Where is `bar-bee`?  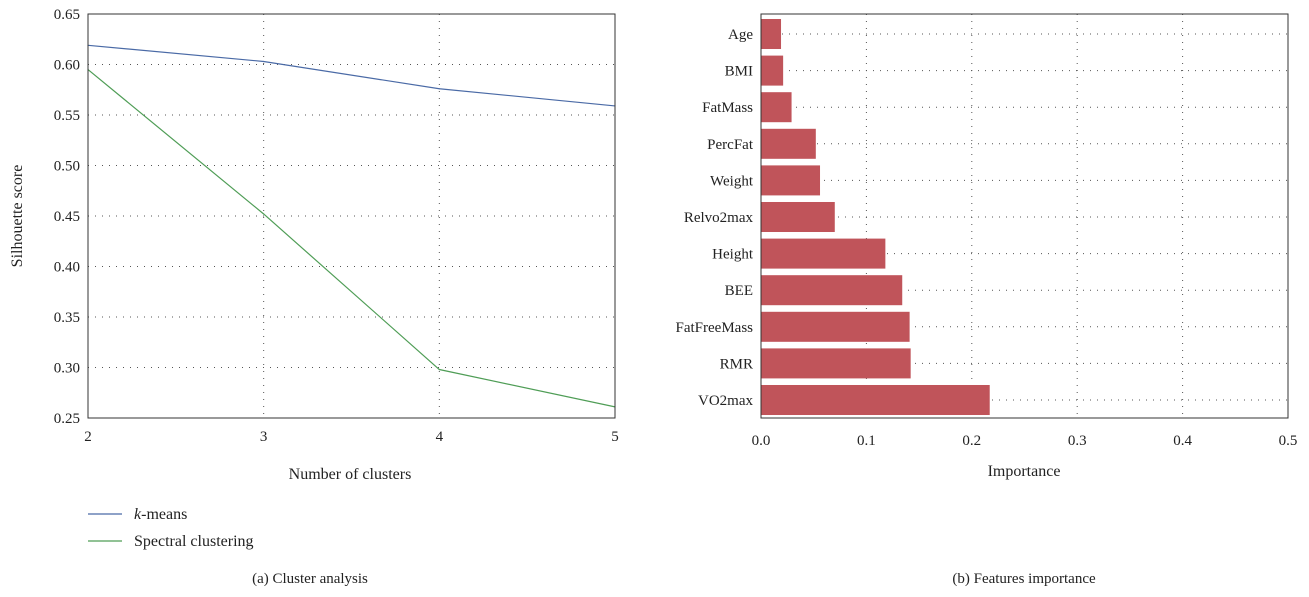 bar-bee is located at coordinates (832, 290).